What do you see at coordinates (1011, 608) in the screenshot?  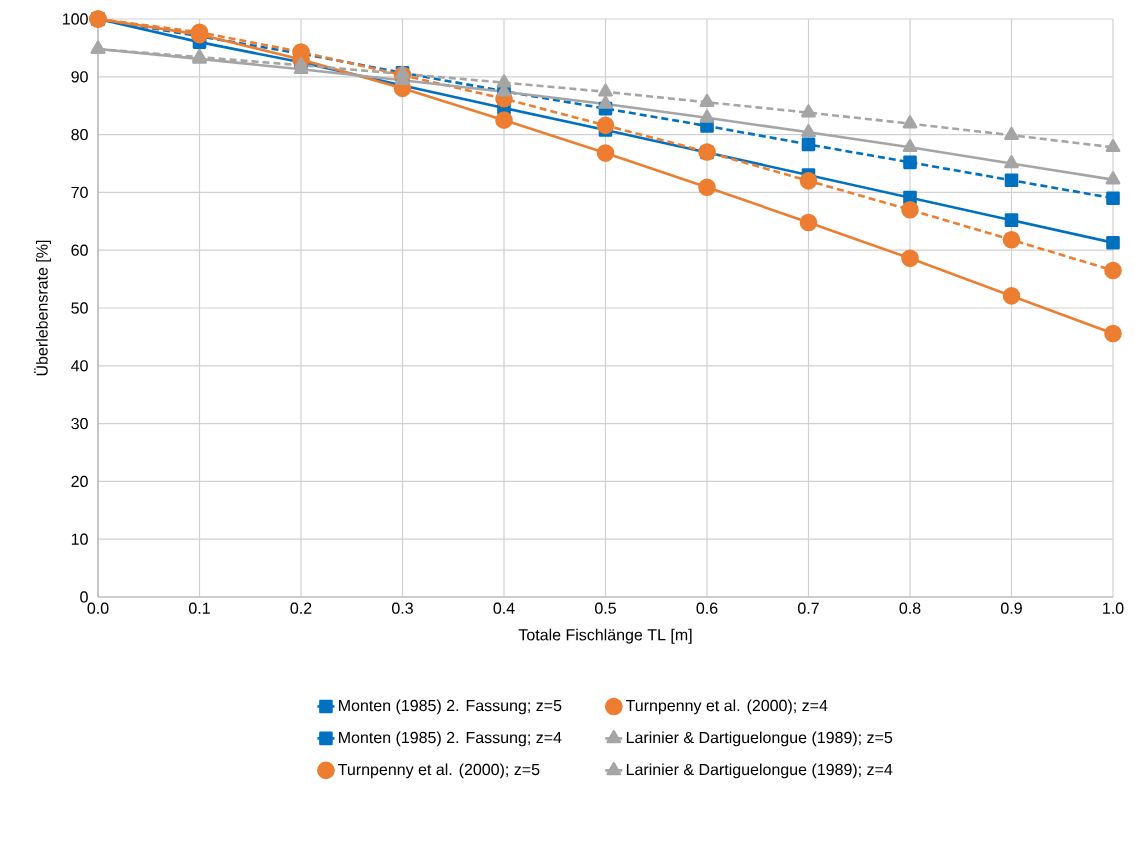 I see `x-tick-label: 0.9` at bounding box center [1011, 608].